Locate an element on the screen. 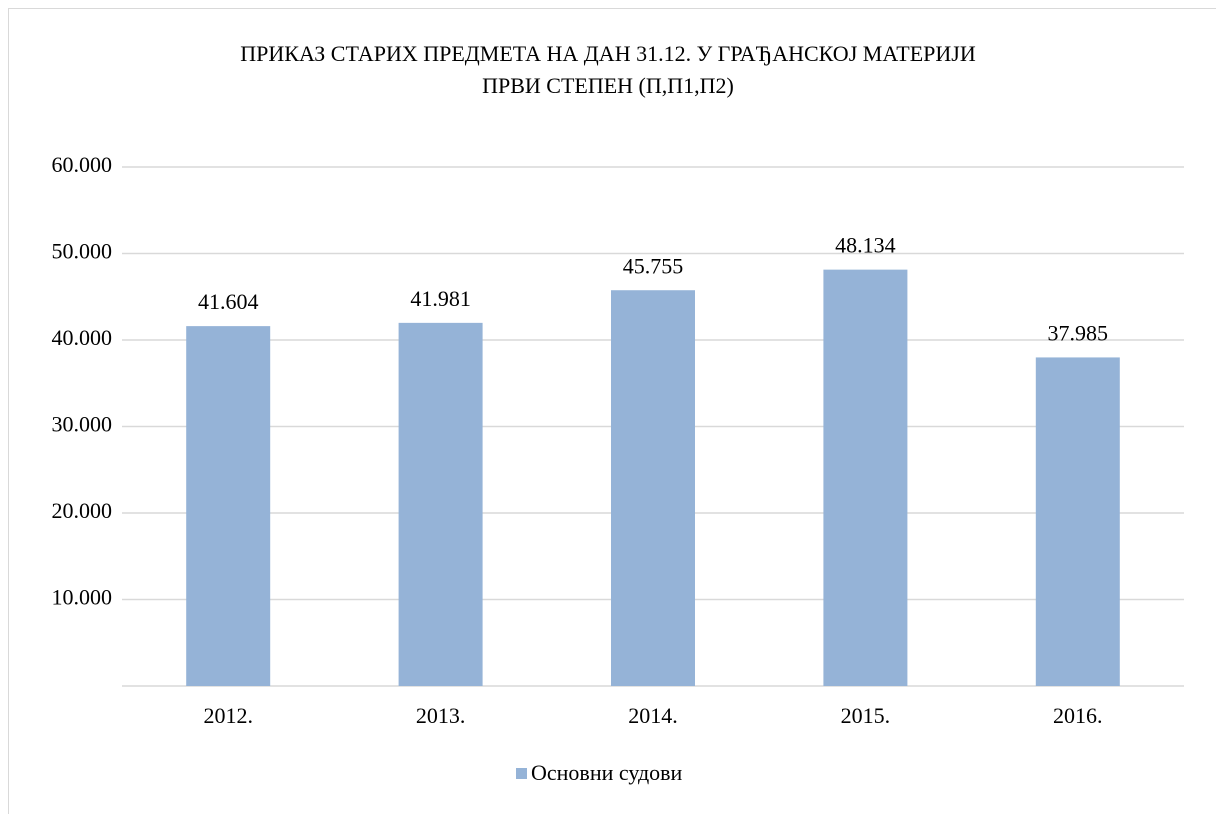 Image resolution: width=1216 pixels, height=814 pixels. y-tick-label: 60.000 is located at coordinates (82, 164).